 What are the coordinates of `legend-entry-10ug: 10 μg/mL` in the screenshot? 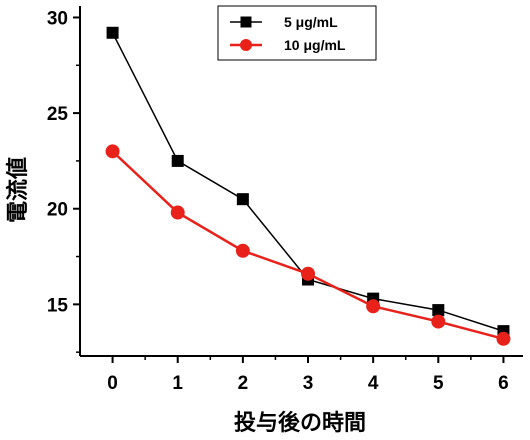 It's located at (288, 45).